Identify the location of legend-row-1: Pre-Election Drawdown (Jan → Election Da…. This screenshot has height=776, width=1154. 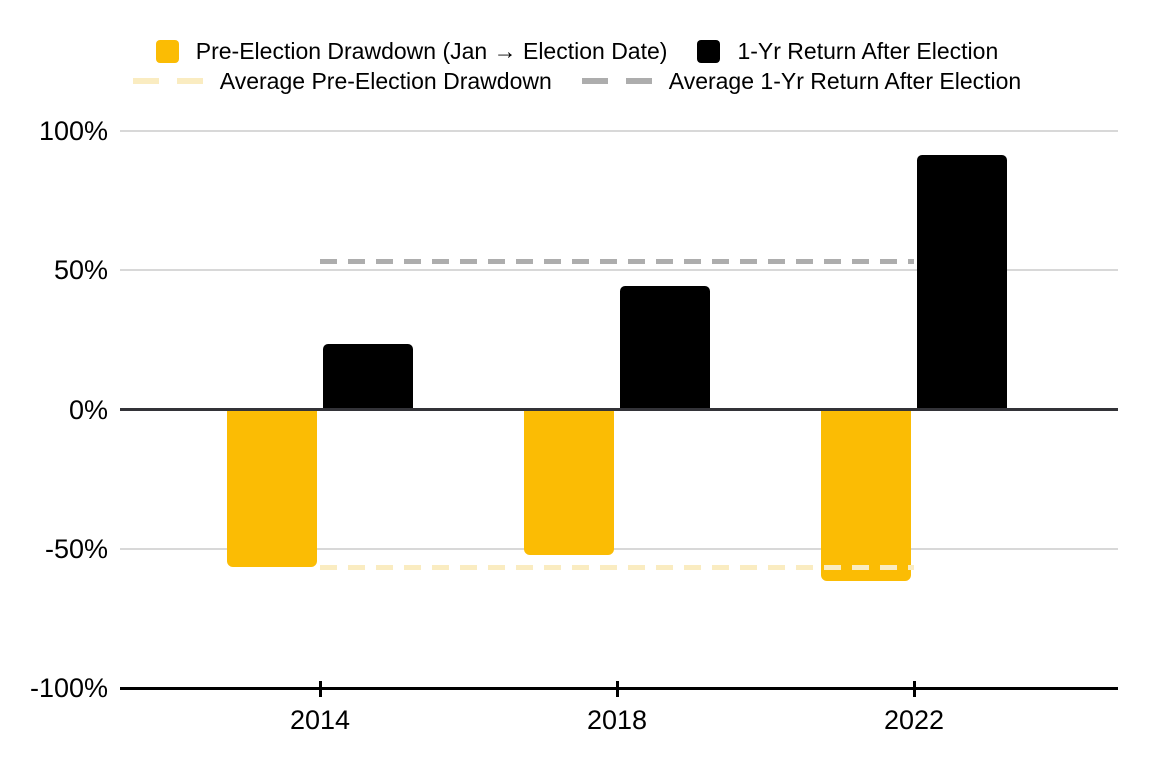
(577, 51).